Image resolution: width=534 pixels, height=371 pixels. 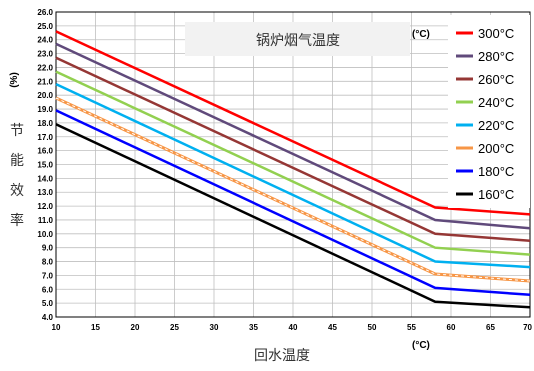 I want to click on title-unit: (°C), so click(x=421, y=34).